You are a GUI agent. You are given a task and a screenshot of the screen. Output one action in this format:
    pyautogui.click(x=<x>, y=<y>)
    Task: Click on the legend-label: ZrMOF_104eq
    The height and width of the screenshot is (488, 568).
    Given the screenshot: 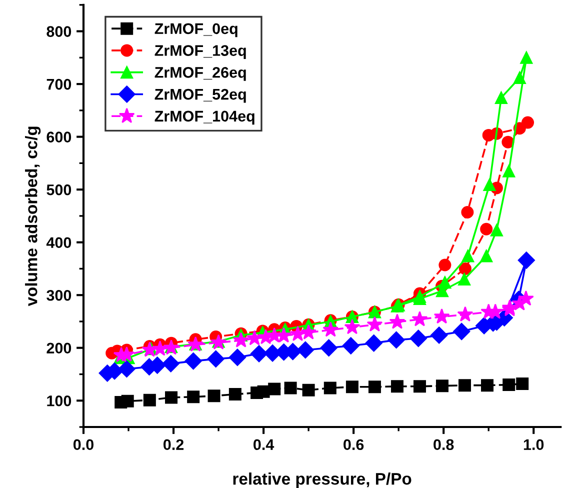 What is the action you would take?
    pyautogui.click(x=204, y=117)
    